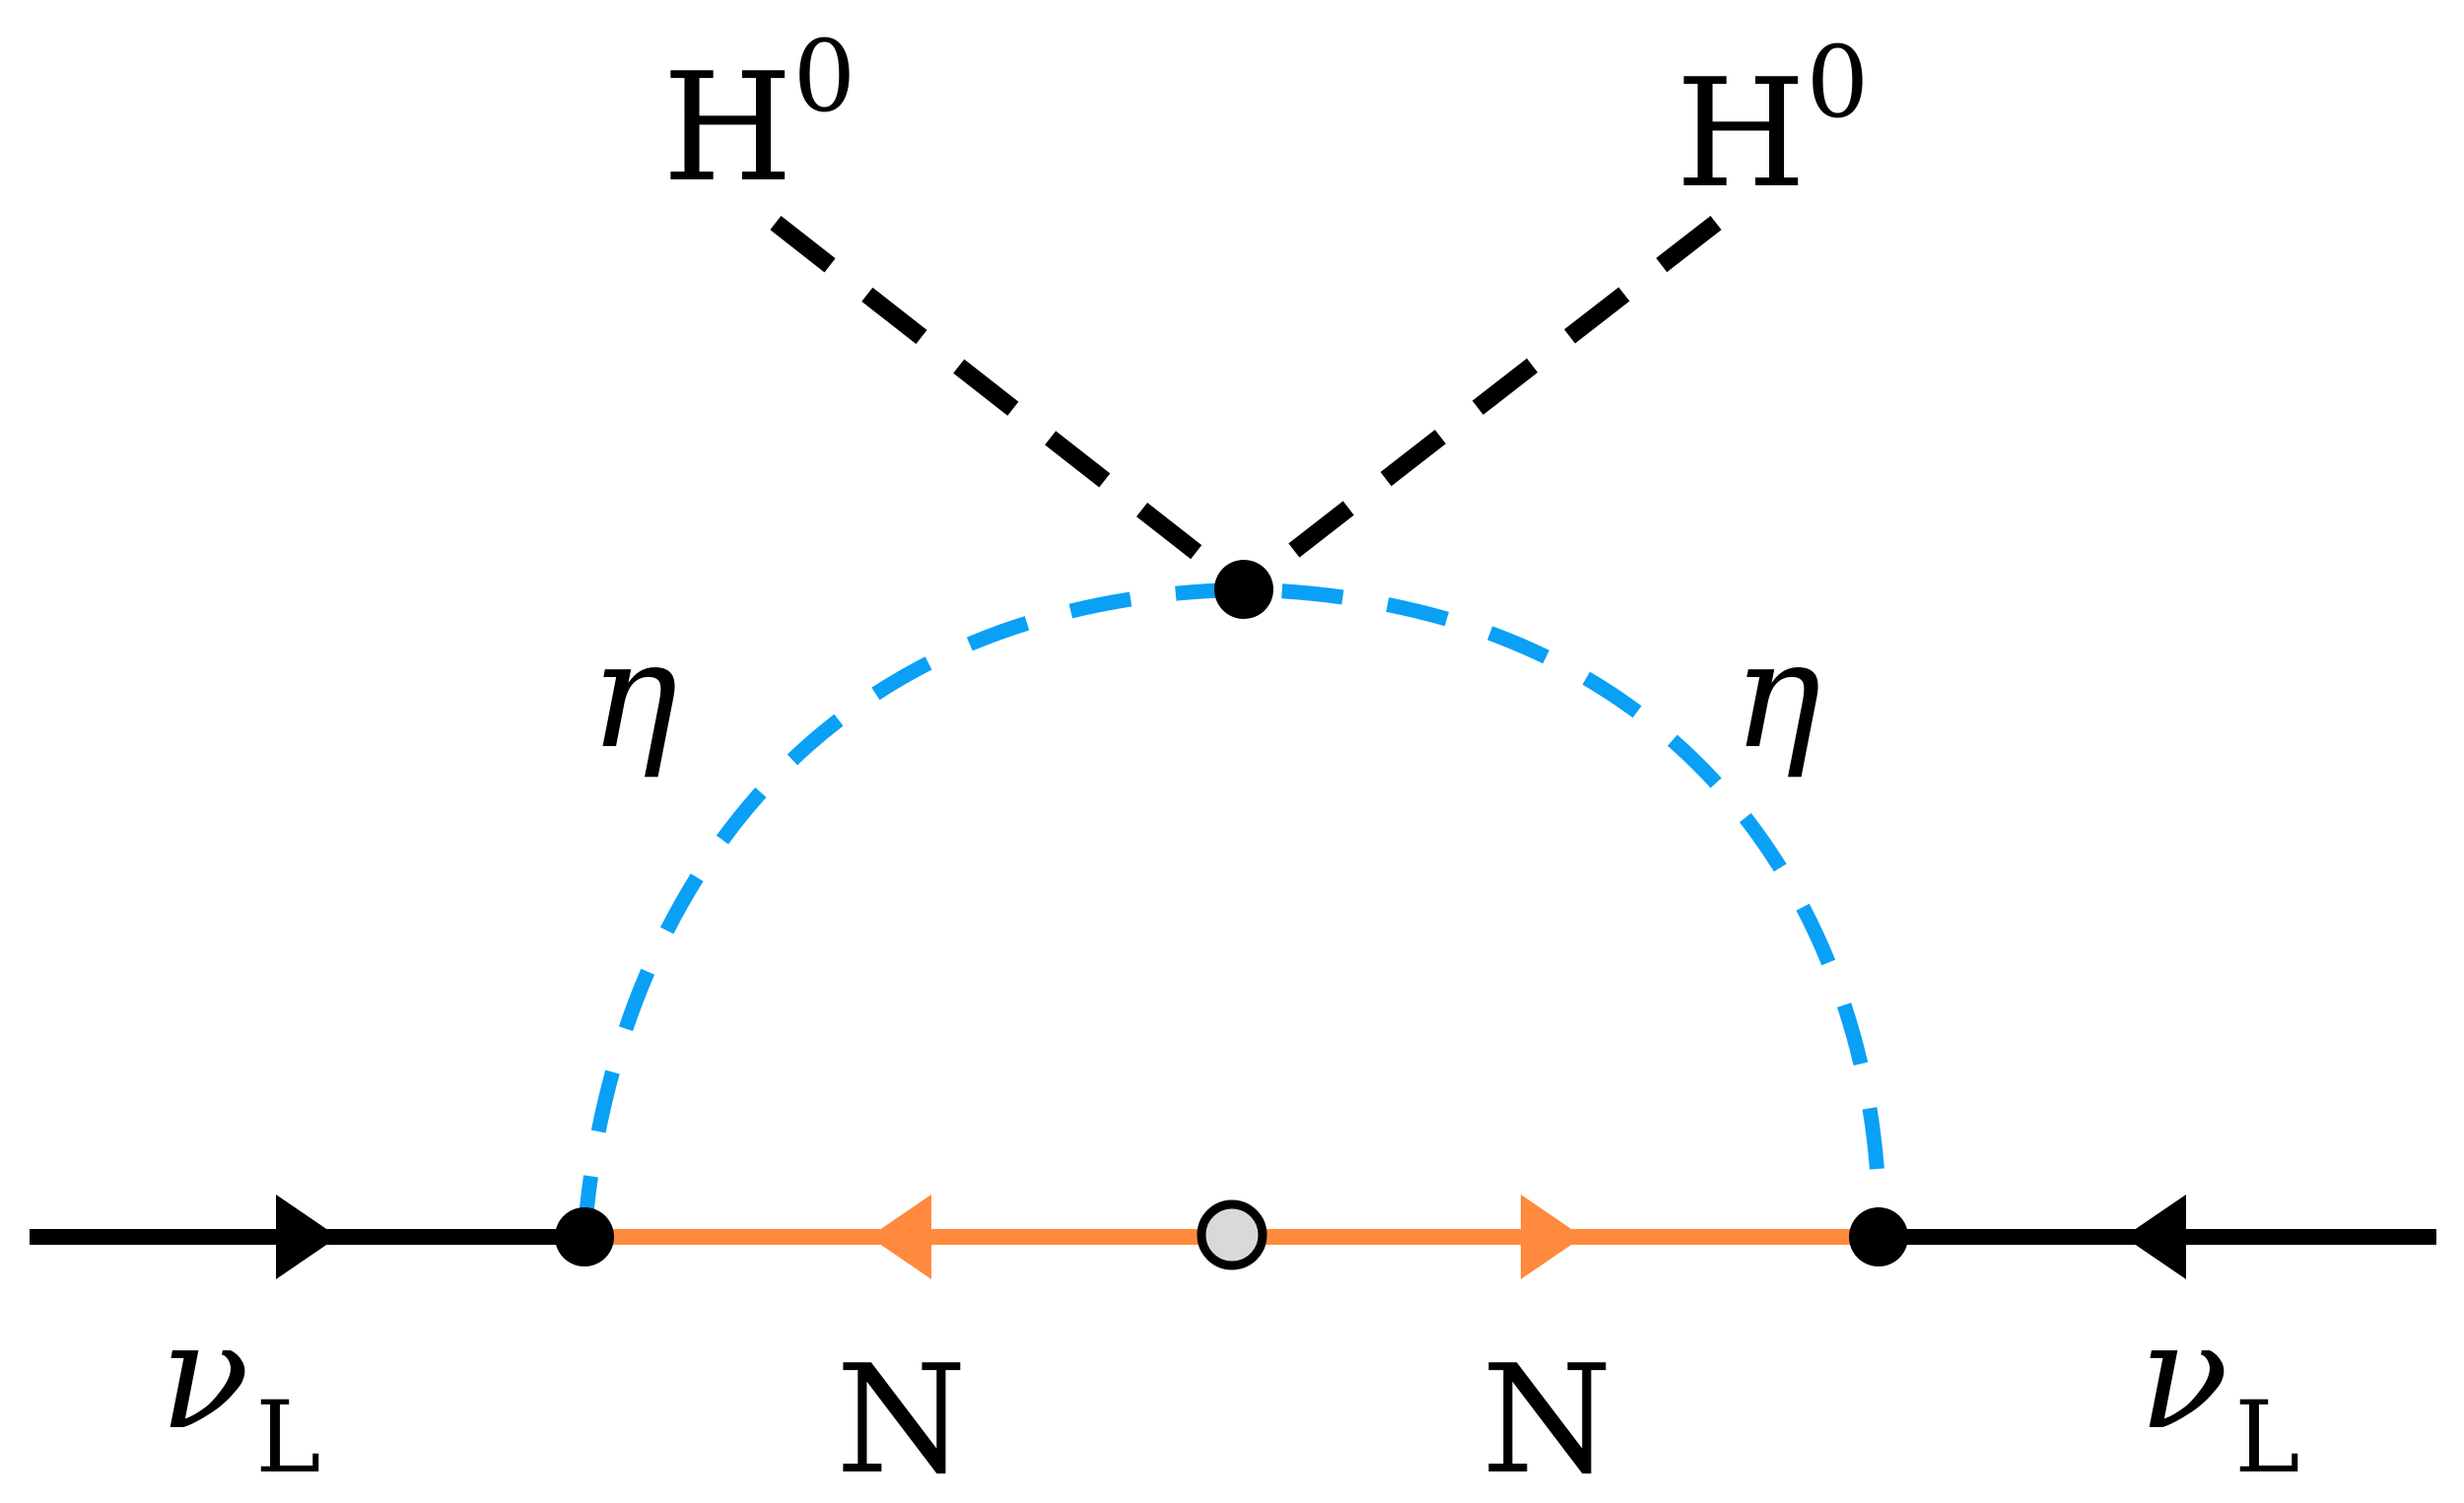 The image size is (2464, 1503). I want to click on nu-label-left: νL, so click(240, 1393).